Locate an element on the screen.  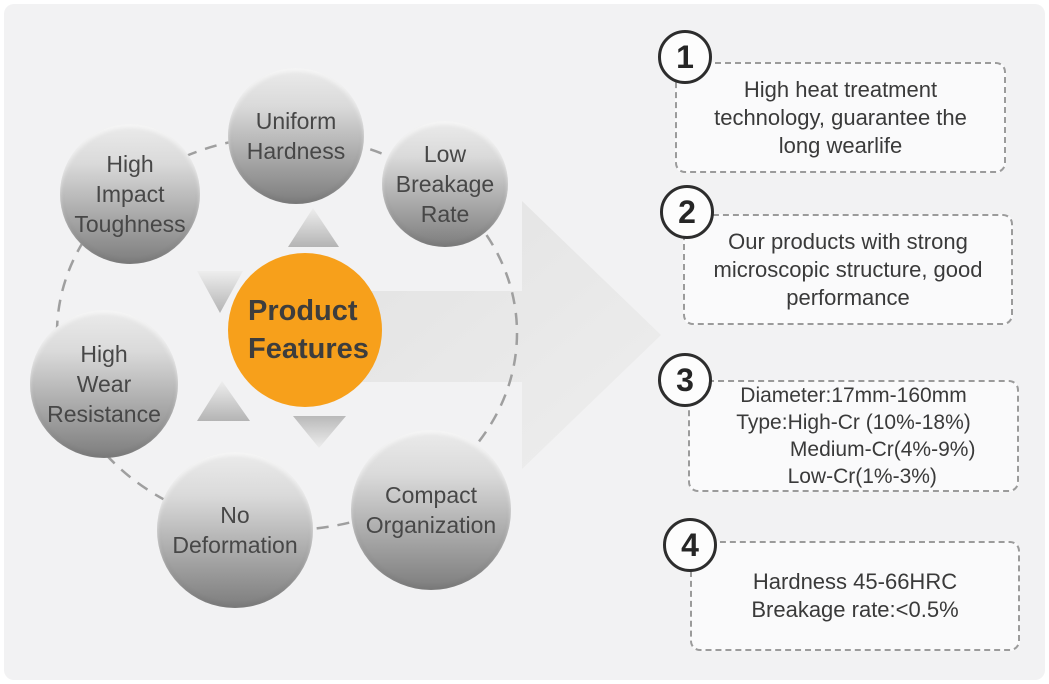
point-number-1: 1 is located at coordinates (685, 57).